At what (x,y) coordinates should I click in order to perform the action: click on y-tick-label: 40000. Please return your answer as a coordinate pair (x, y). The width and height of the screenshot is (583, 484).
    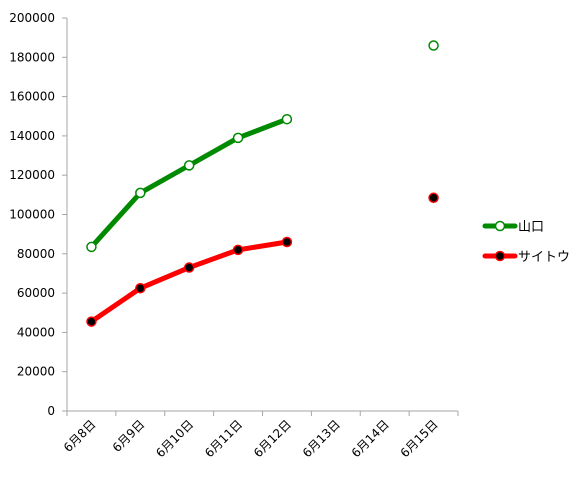
    Looking at the image, I should click on (36, 332).